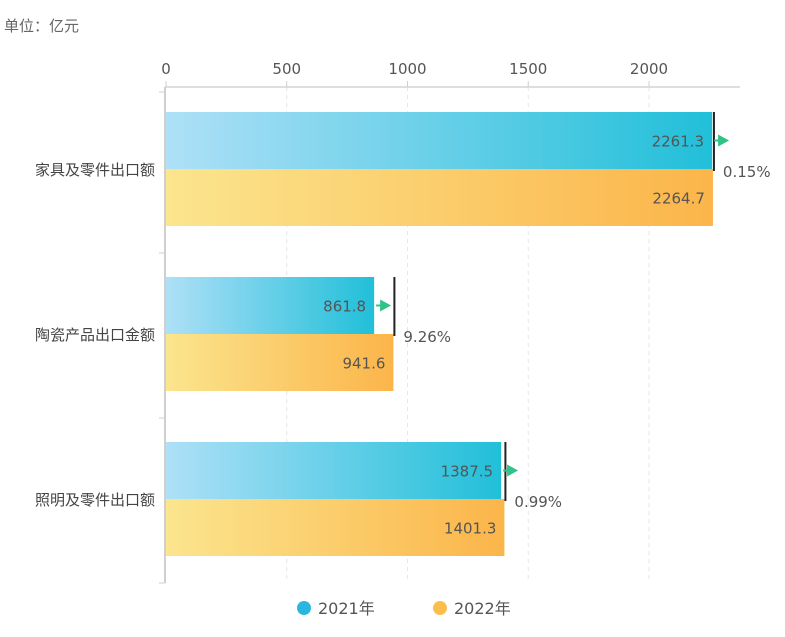  Describe the element at coordinates (678, 199) in the screenshot. I see `value-label-2022: 2264.7` at that location.